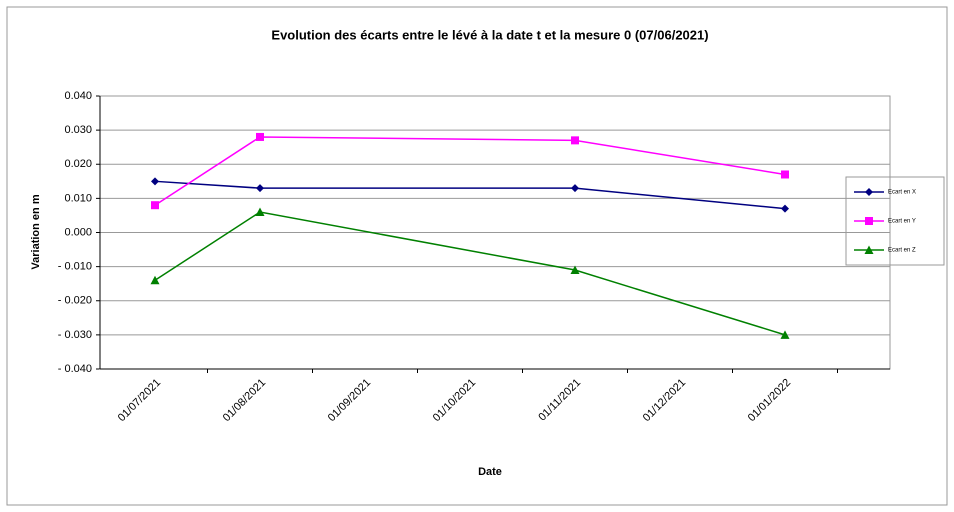  What do you see at coordinates (75, 267) in the screenshot?
I see `y-tick-label: - 0.010` at bounding box center [75, 267].